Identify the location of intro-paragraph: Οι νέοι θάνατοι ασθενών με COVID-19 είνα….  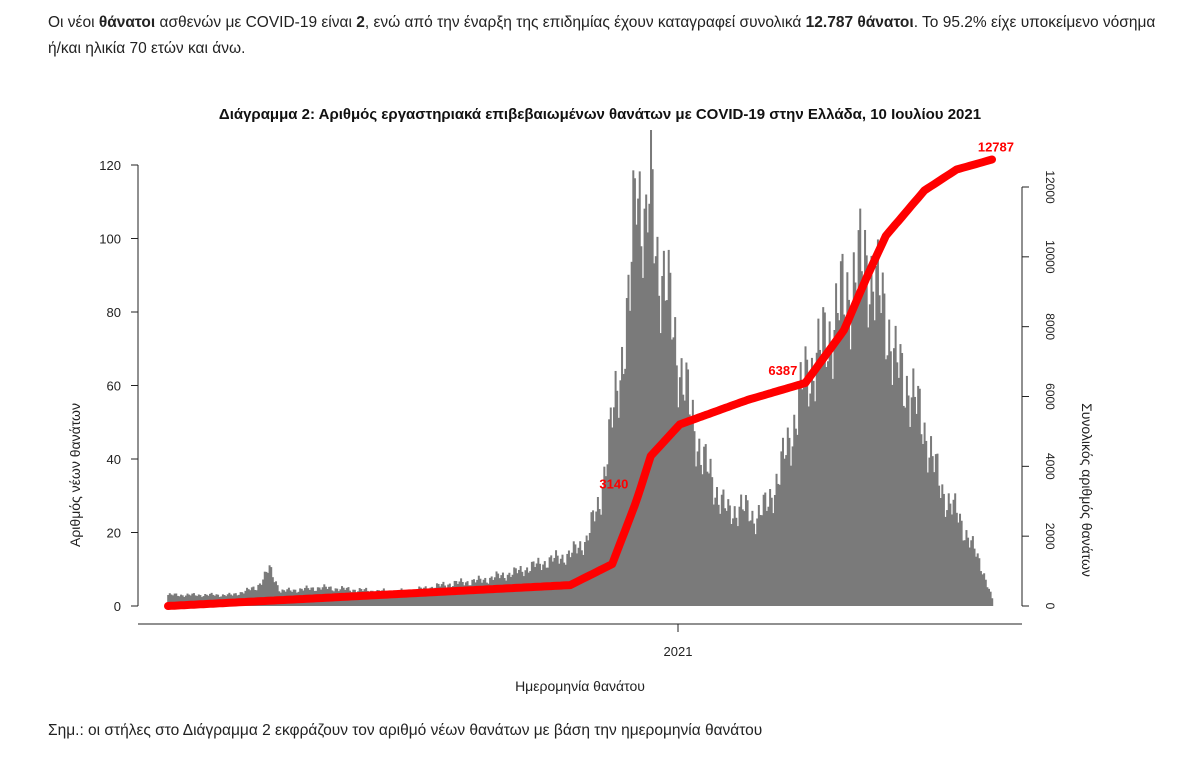
(603, 36).